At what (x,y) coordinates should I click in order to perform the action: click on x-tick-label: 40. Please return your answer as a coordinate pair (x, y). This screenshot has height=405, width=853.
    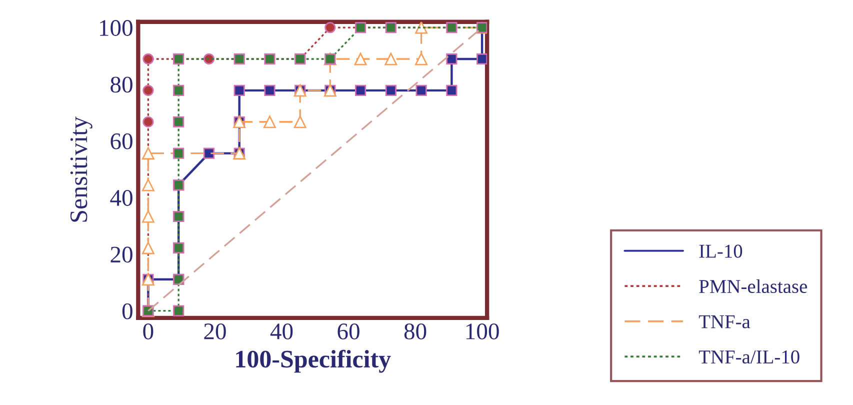
    Looking at the image, I should click on (281, 331).